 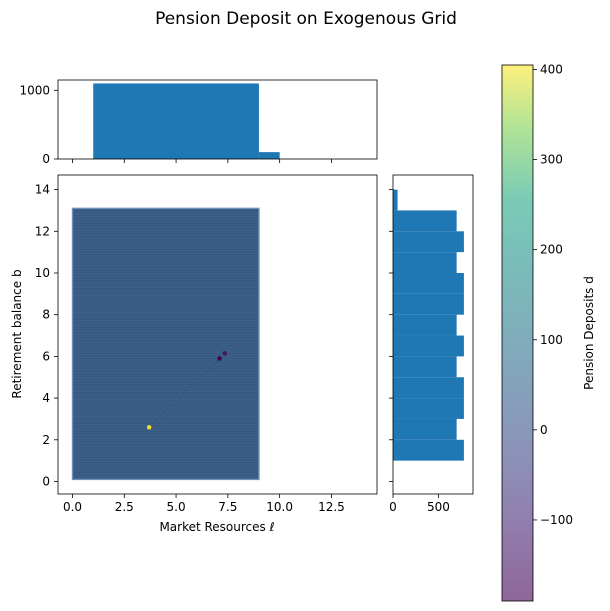 I want to click on figure-title: Pension Deposit on Exogenous Grid, so click(x=306, y=19).